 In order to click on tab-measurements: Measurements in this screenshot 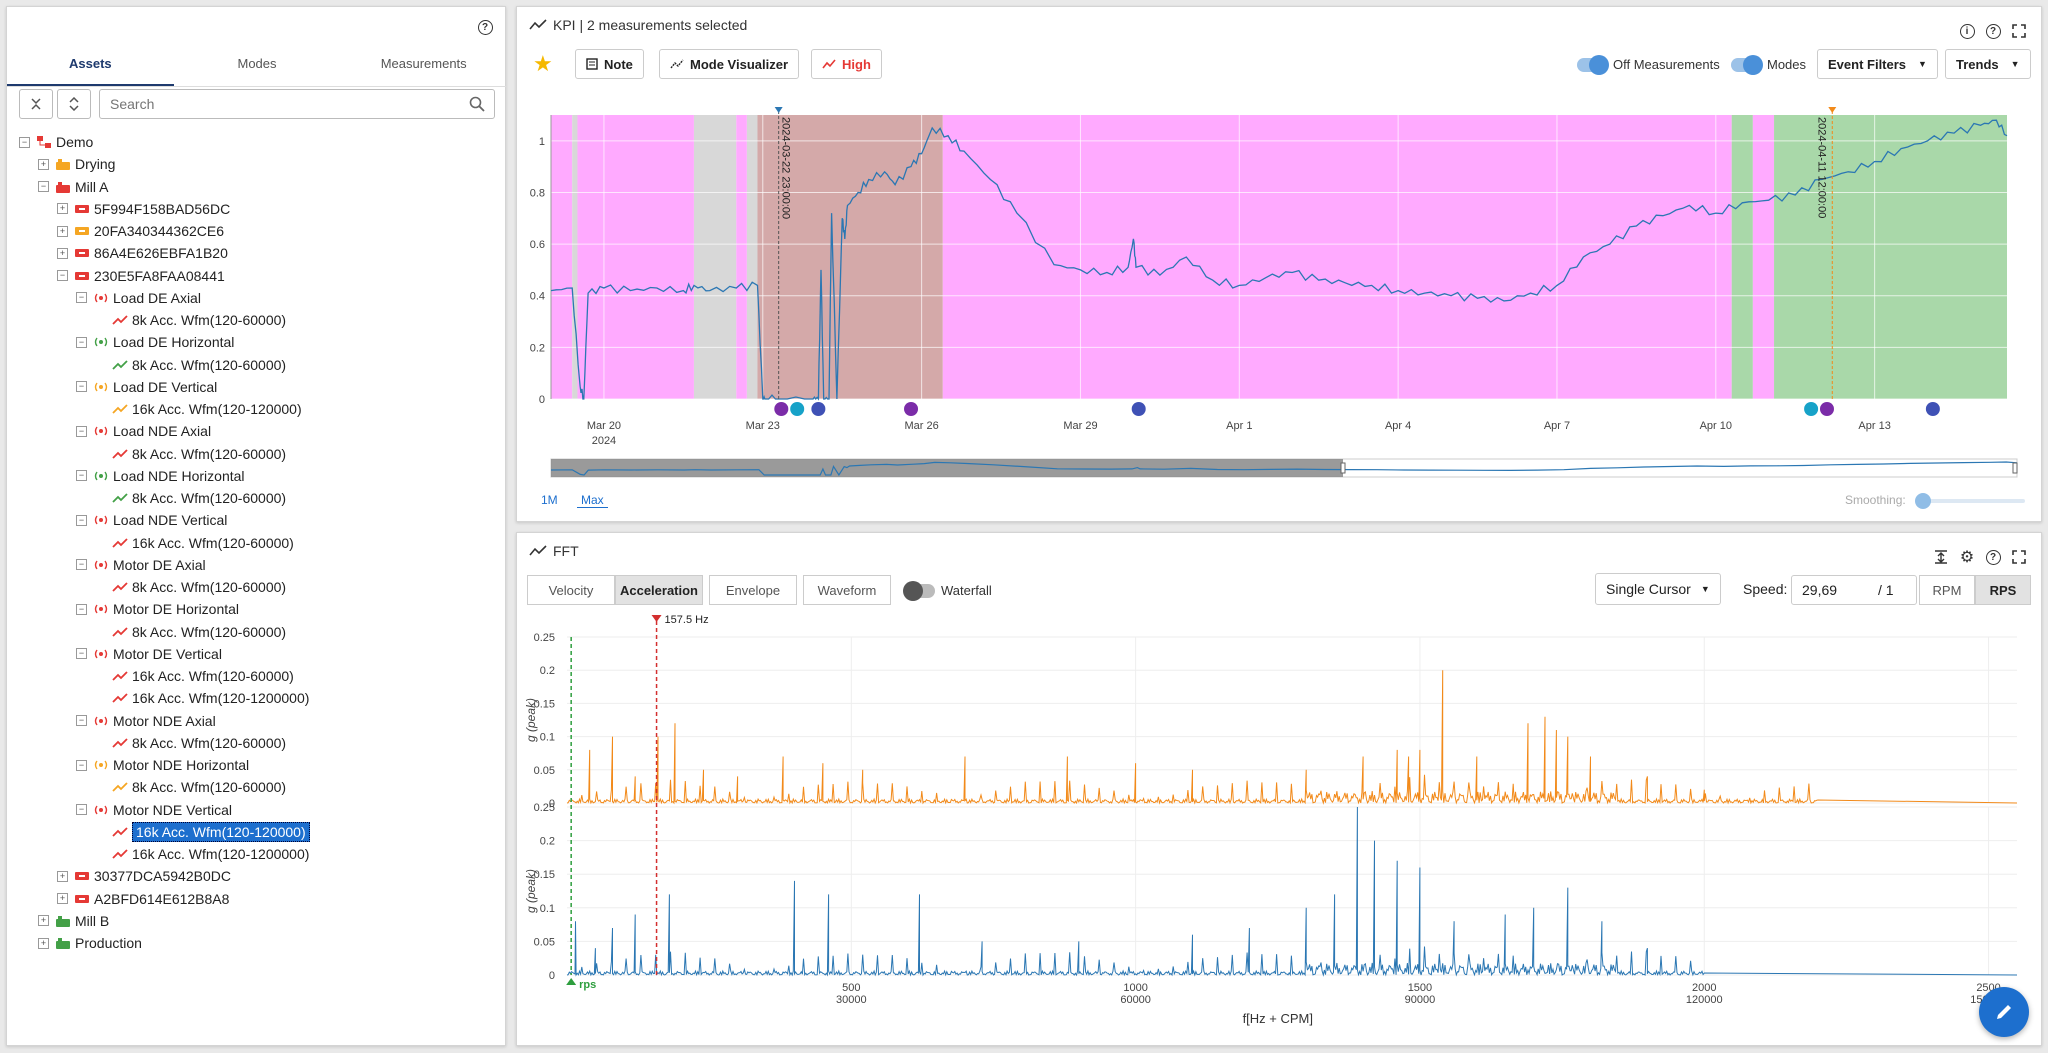, I will do `click(423, 63)`.